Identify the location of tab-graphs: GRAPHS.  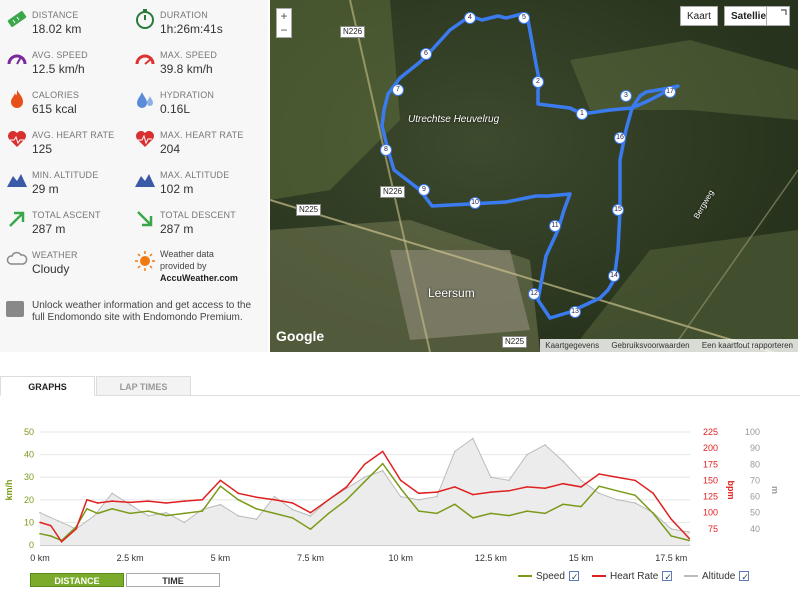
(47, 386).